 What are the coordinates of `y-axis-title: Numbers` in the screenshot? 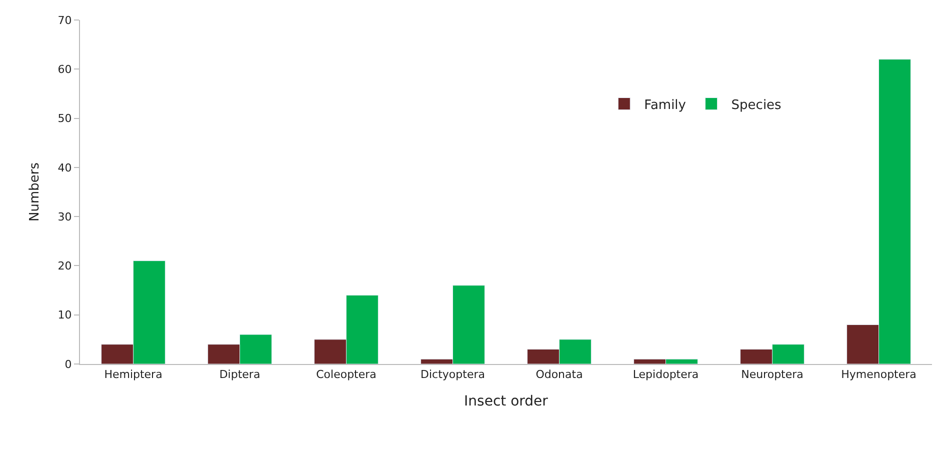 It's located at (35, 192).